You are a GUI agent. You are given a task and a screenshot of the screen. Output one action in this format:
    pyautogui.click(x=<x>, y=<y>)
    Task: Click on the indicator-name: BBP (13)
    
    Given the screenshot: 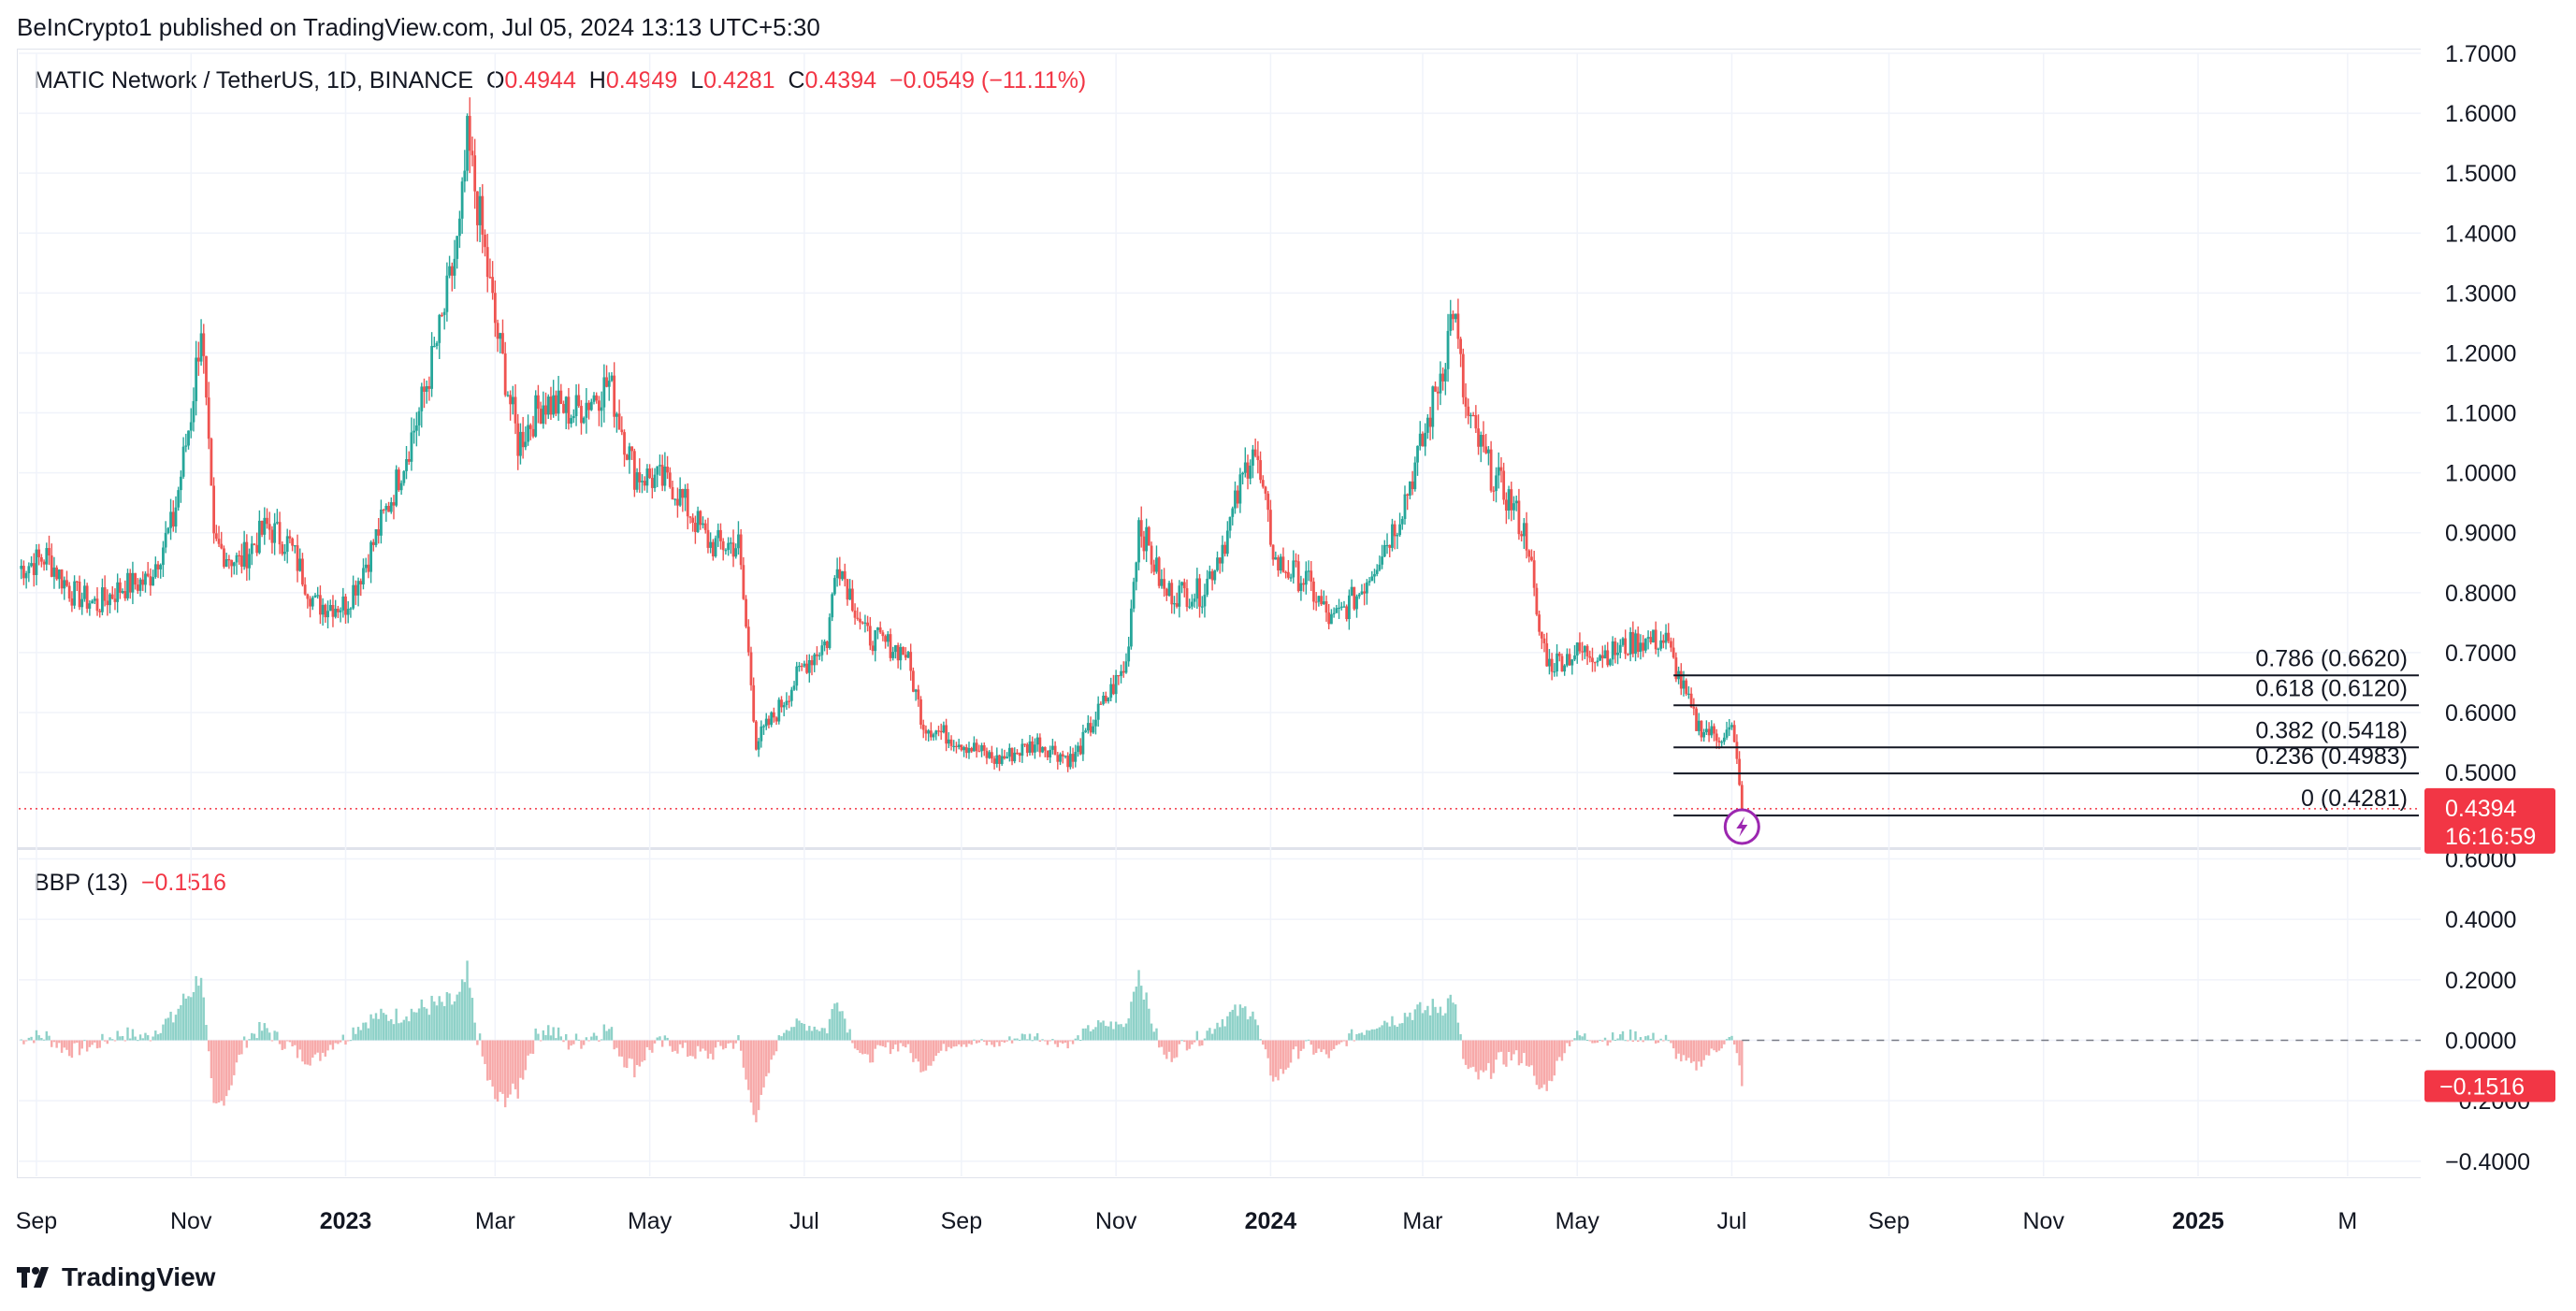 What is the action you would take?
    pyautogui.click(x=81, y=883)
    